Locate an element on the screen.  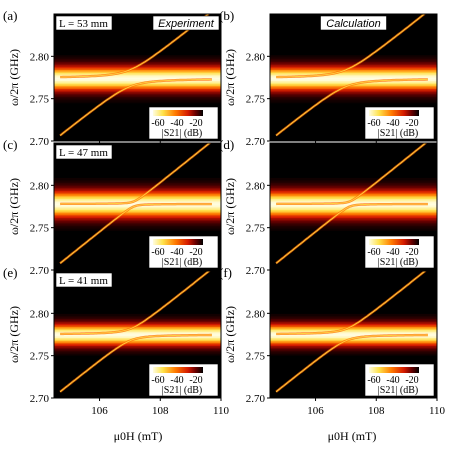
length-label-box is located at coordinates (84, 280).